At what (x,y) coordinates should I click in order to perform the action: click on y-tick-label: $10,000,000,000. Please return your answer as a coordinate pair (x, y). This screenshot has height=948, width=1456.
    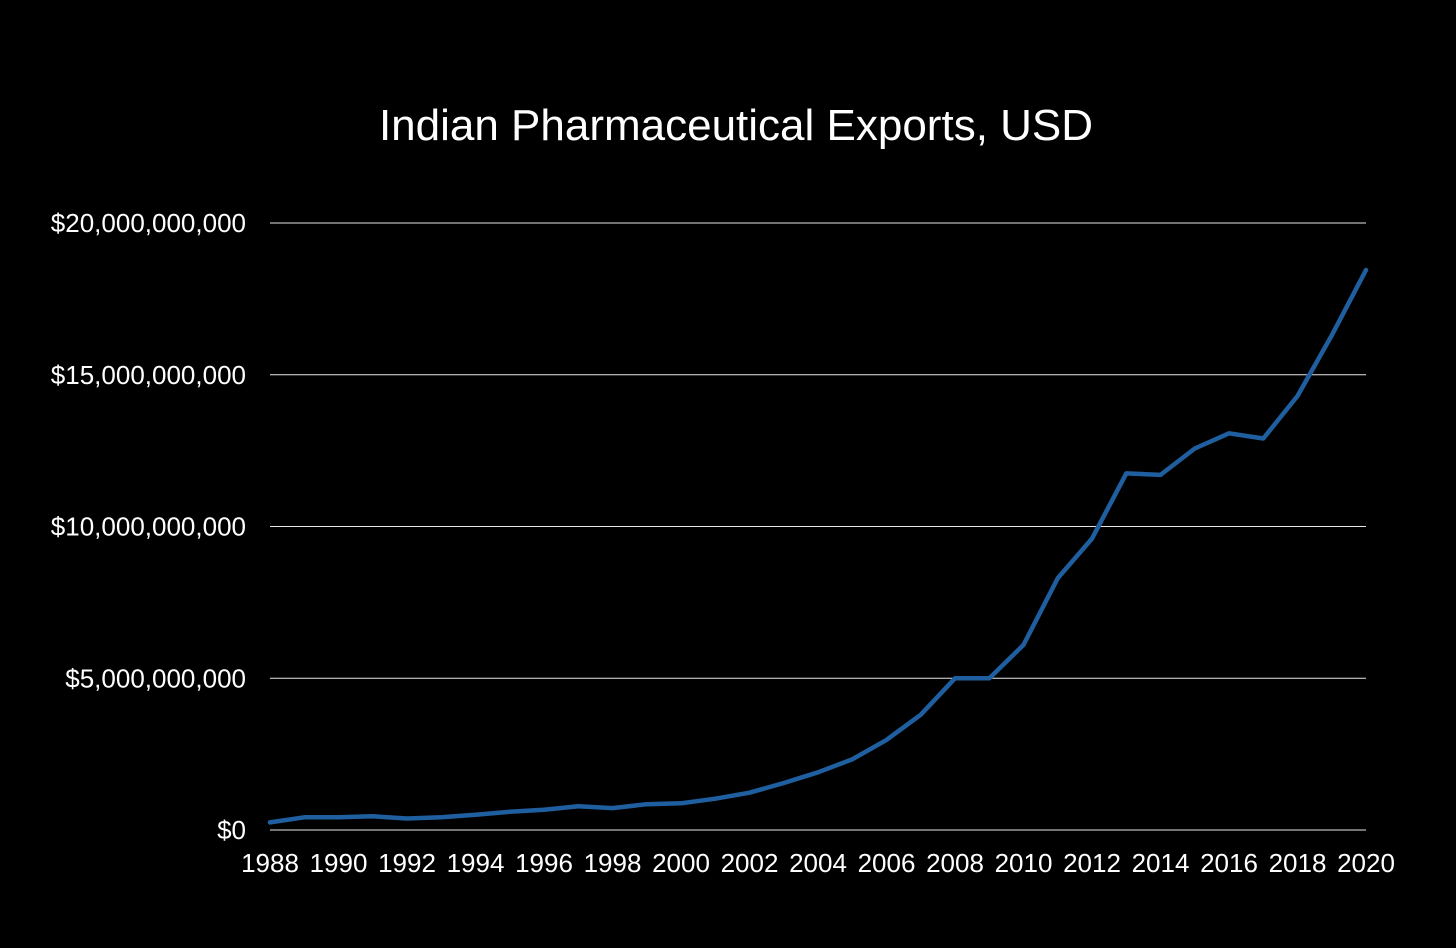
    Looking at the image, I should click on (148, 527).